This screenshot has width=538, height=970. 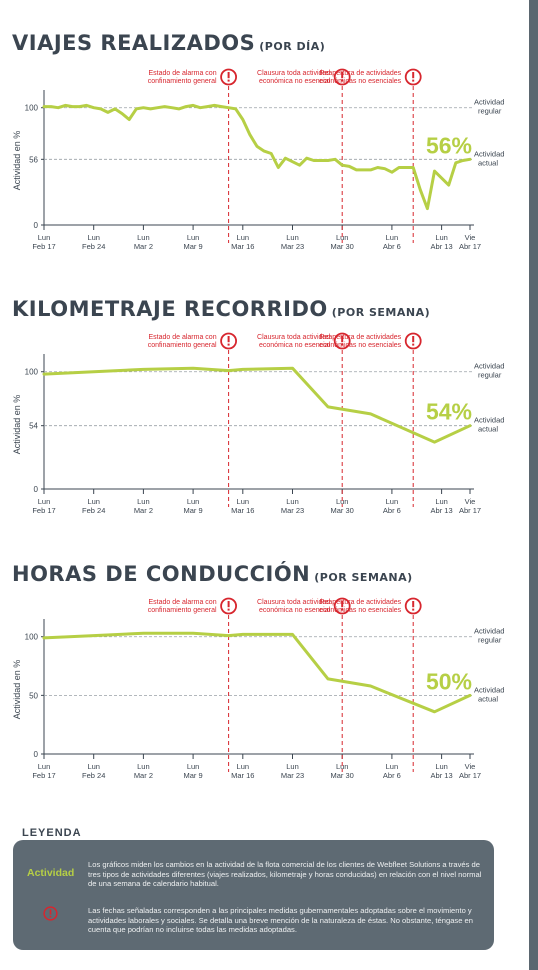 What do you see at coordinates (193, 246) in the screenshot?
I see `x-tick-label-date: Mar 9` at bounding box center [193, 246].